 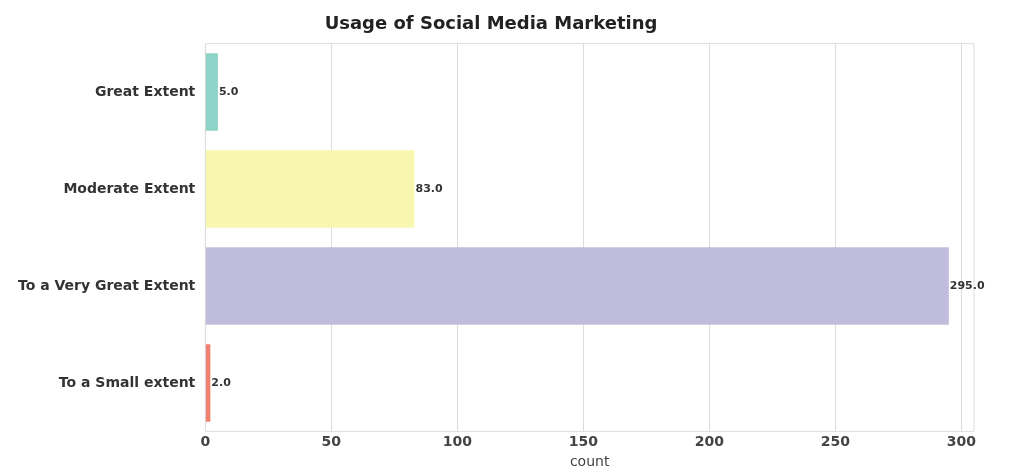 What do you see at coordinates (835, 441) in the screenshot?
I see `x-tick-label: 250` at bounding box center [835, 441].